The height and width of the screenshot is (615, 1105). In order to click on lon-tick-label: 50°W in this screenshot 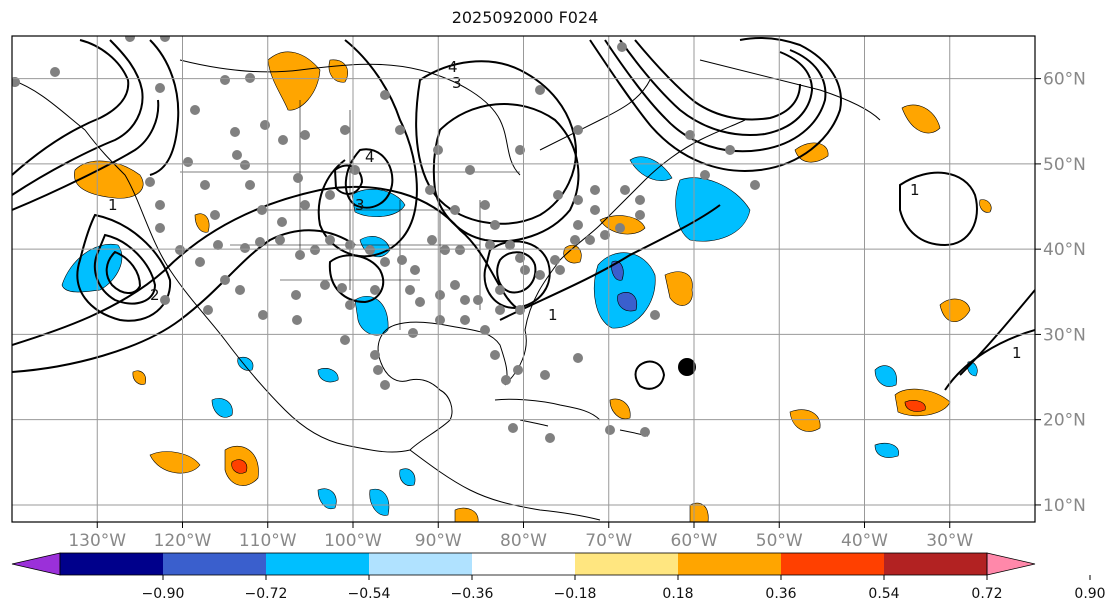, I will do `click(779, 541)`.